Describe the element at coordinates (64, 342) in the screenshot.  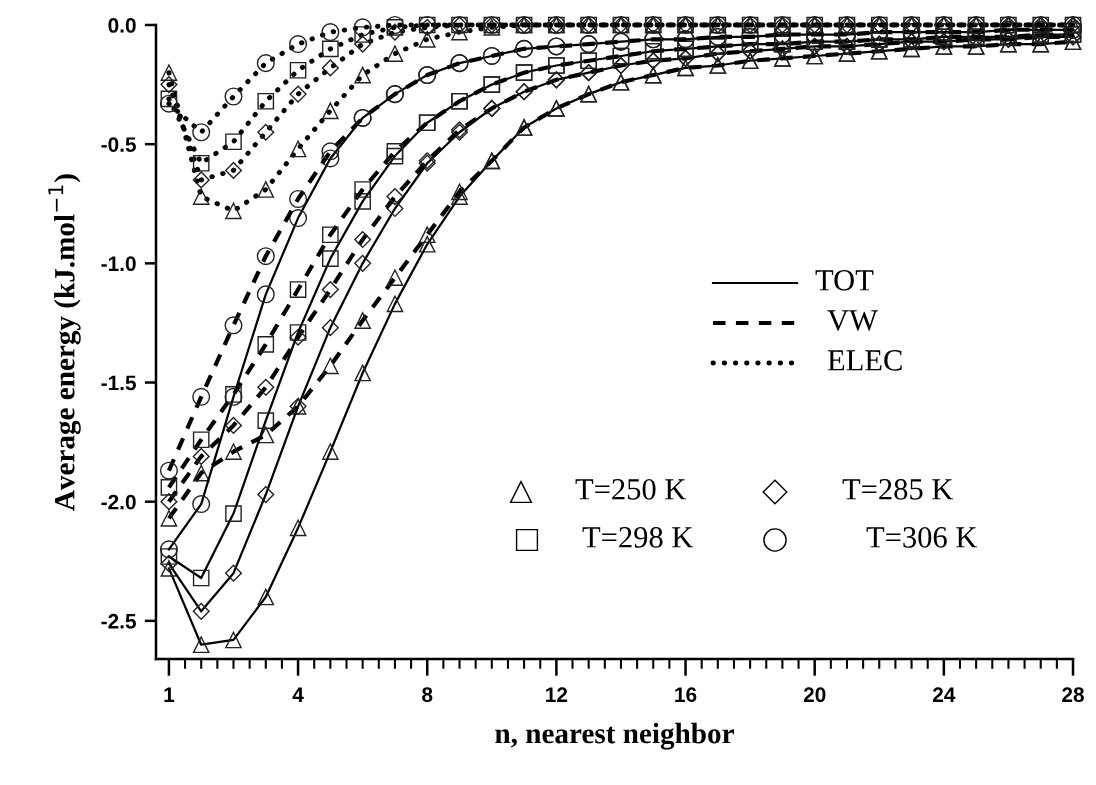
I see `y-axis-title: Average energy (kJ.mol$^{−1}$)` at that location.